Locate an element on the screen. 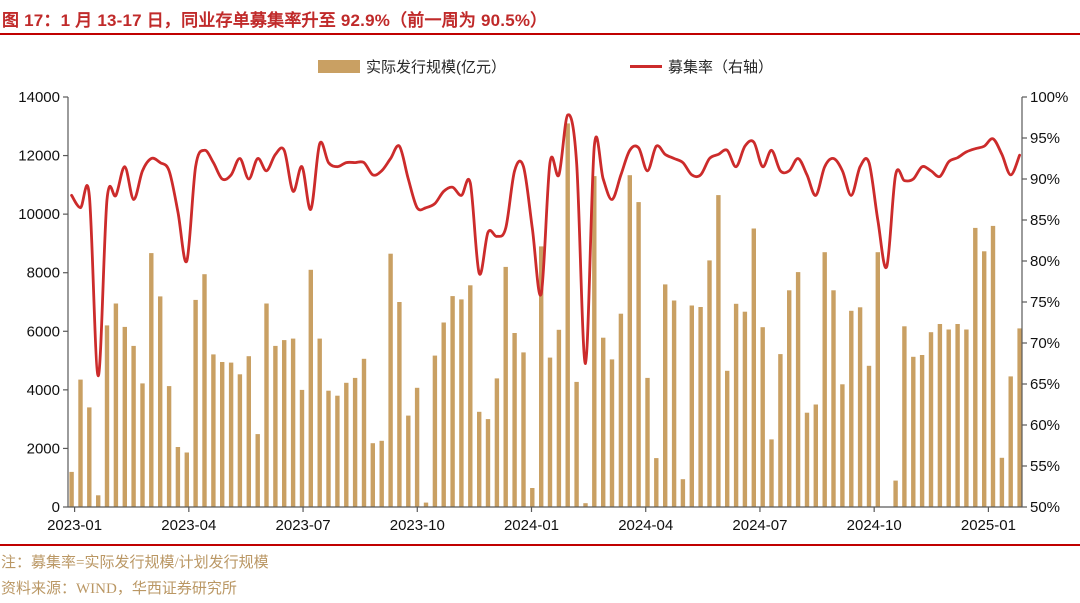 This screenshot has height=603, width=1080. figure-note: 注：募集率=实际发行规模/计划发行规模 is located at coordinates (135, 563).